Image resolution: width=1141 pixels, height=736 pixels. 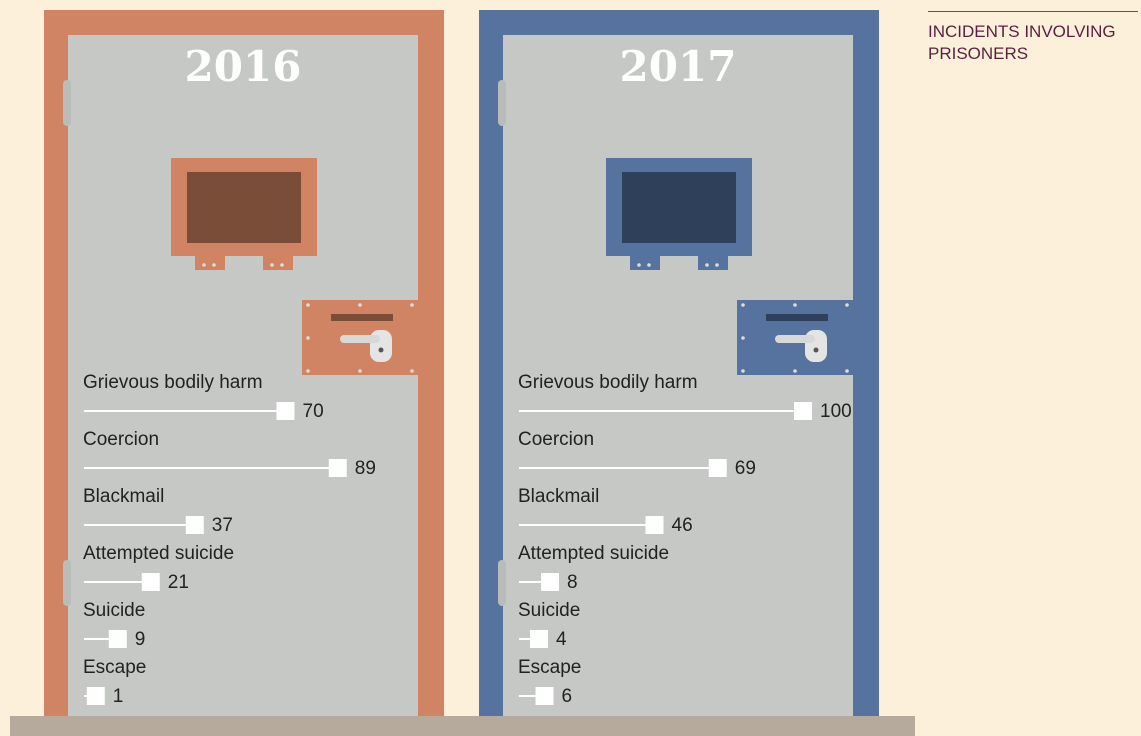 What do you see at coordinates (313, 411) in the screenshot?
I see `value-label: 70` at bounding box center [313, 411].